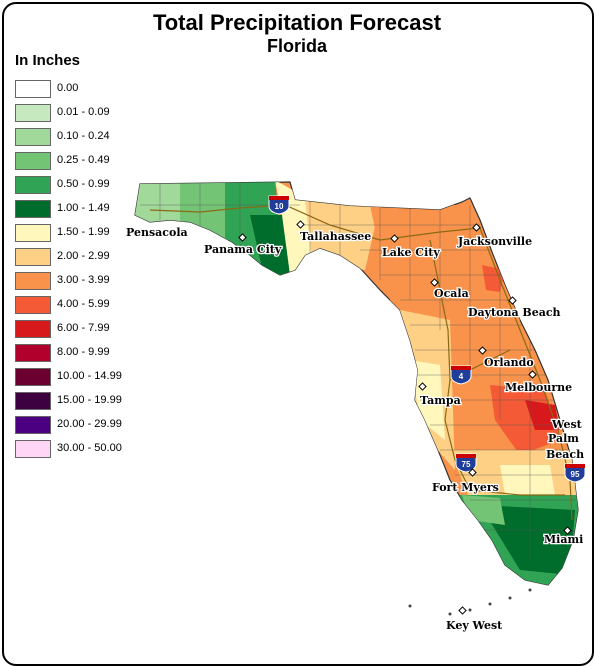 The image size is (594, 666). I want to click on legend-label: 0.10 - 0.24, so click(83, 136).